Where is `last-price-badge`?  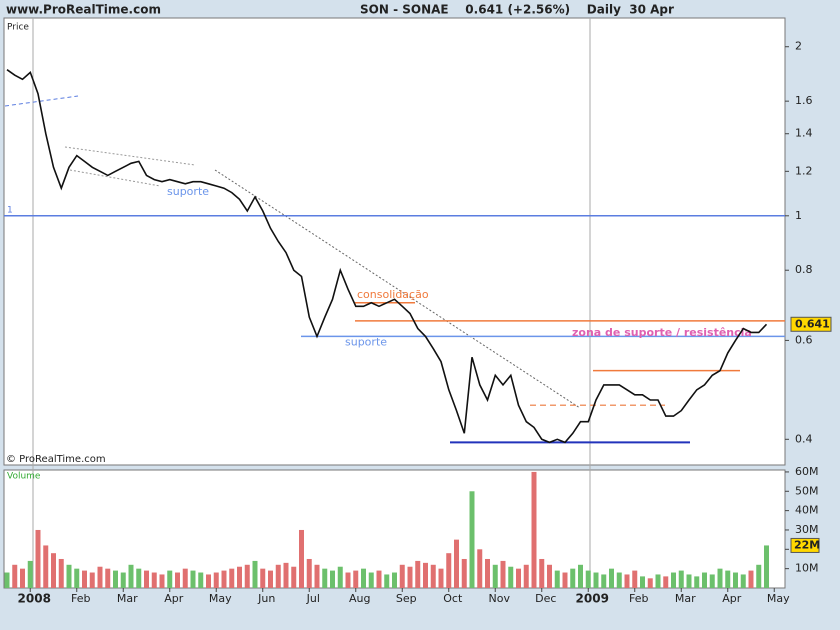
last-price-badge is located at coordinates (811, 324).